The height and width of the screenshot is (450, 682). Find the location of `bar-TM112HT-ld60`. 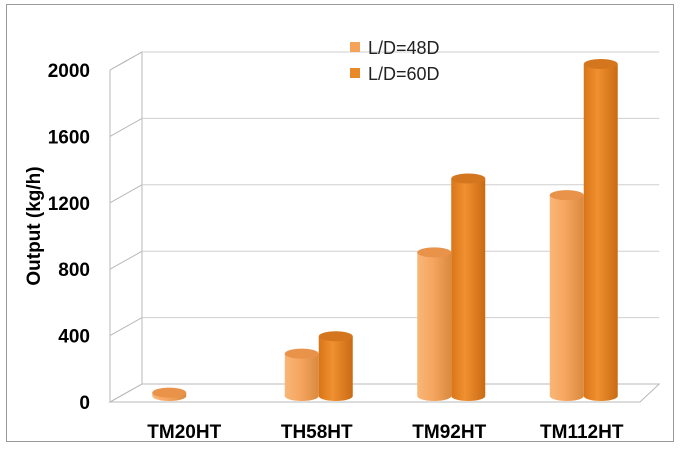

bar-TM112HT-ld60 is located at coordinates (600, 230).